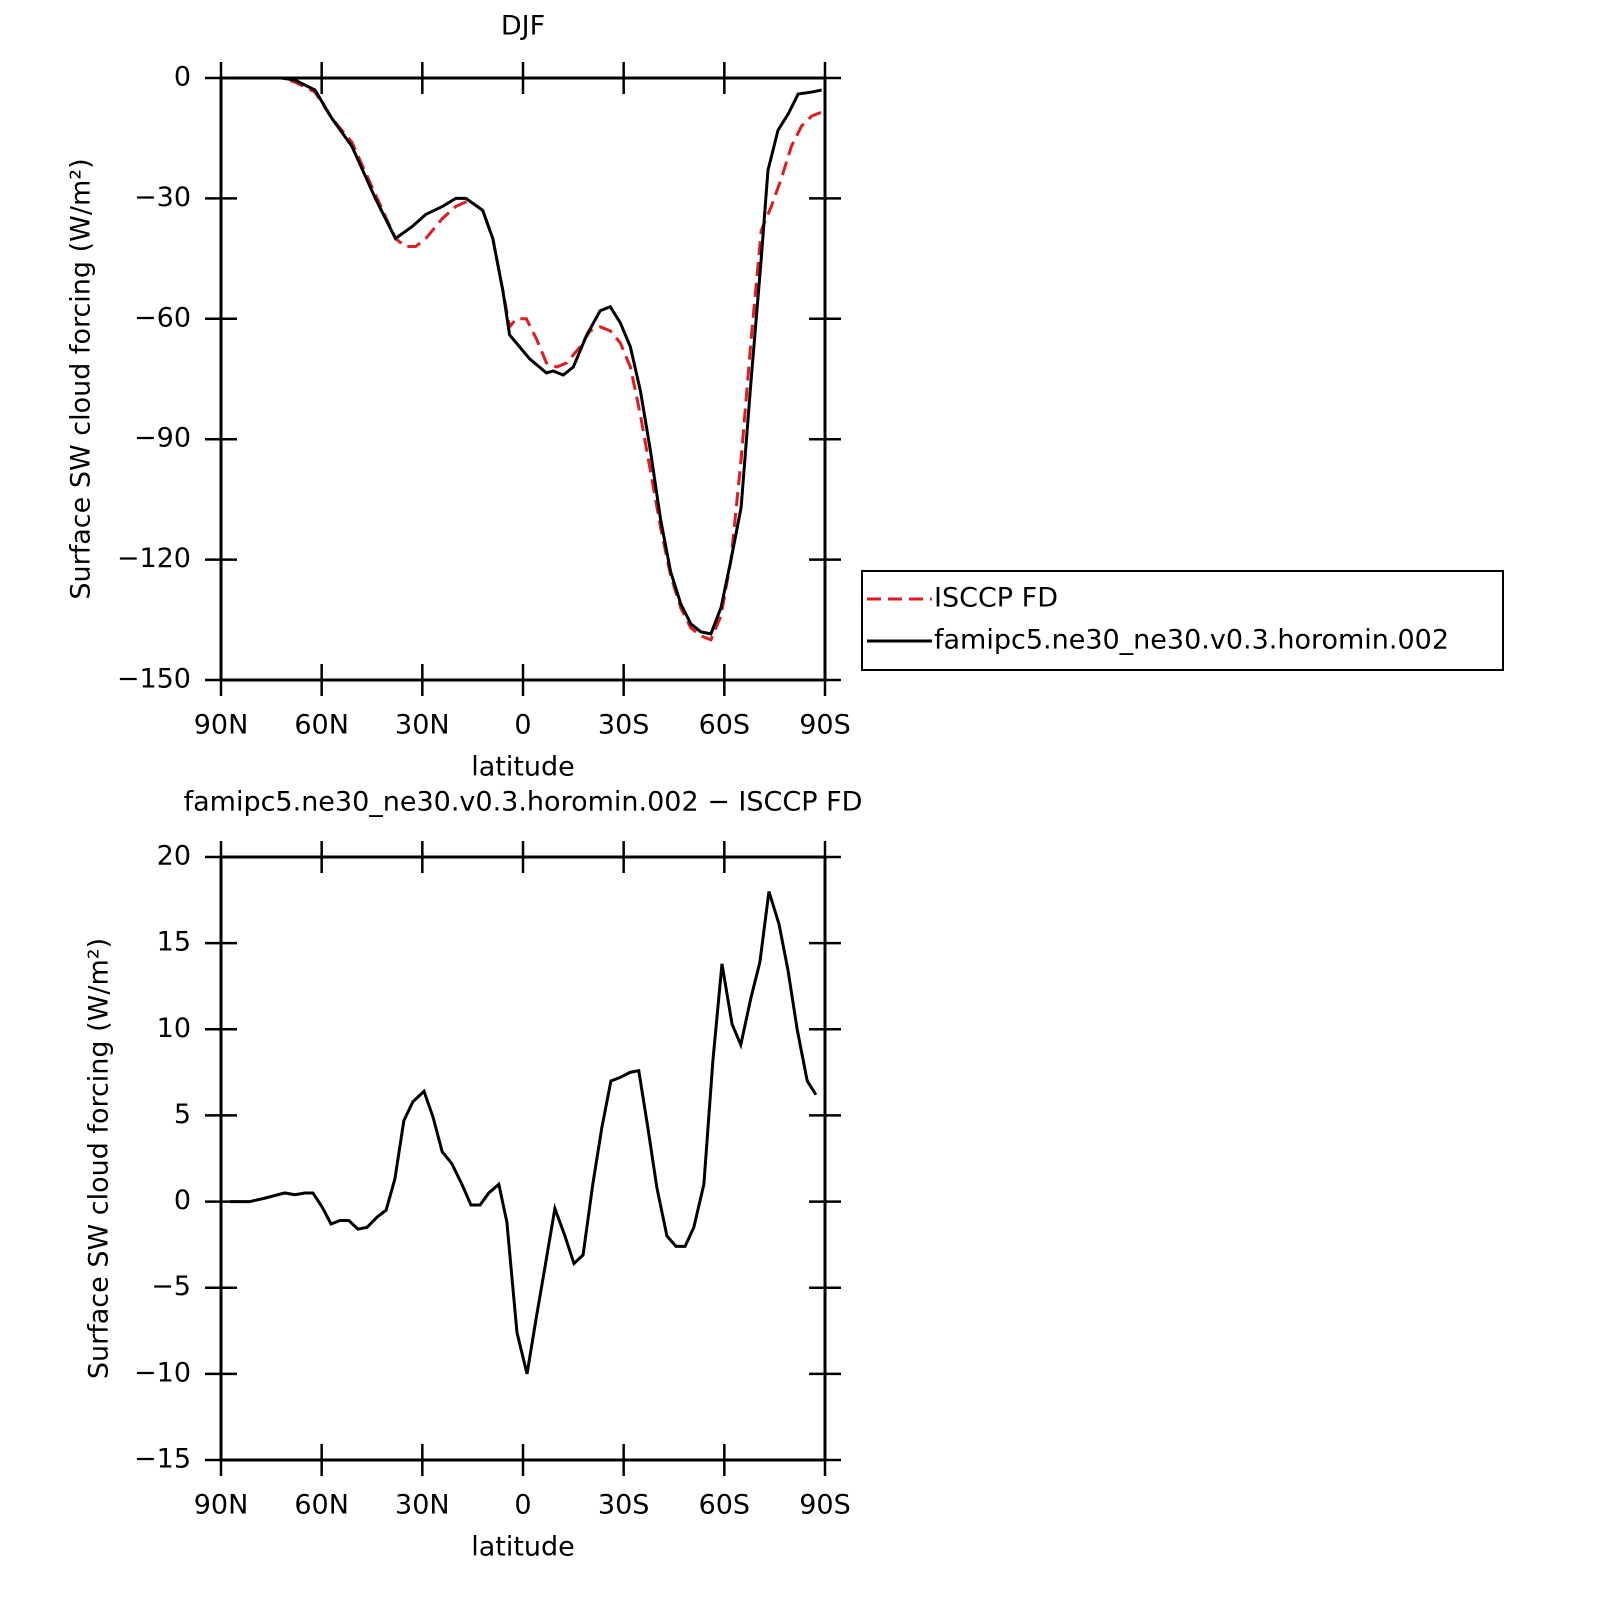 This screenshot has height=1619, width=1619. What do you see at coordinates (1182, 620) in the screenshot?
I see `legend-box` at bounding box center [1182, 620].